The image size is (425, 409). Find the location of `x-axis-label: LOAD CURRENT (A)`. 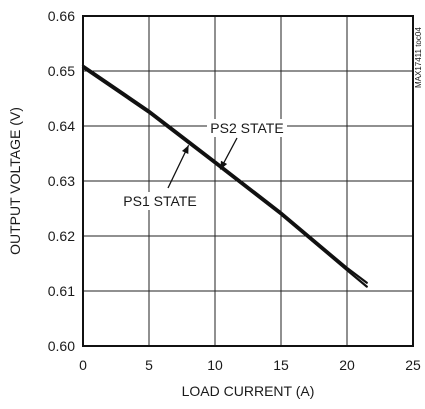

x-axis-label: LOAD CURRENT (A) is located at coordinates (248, 391).